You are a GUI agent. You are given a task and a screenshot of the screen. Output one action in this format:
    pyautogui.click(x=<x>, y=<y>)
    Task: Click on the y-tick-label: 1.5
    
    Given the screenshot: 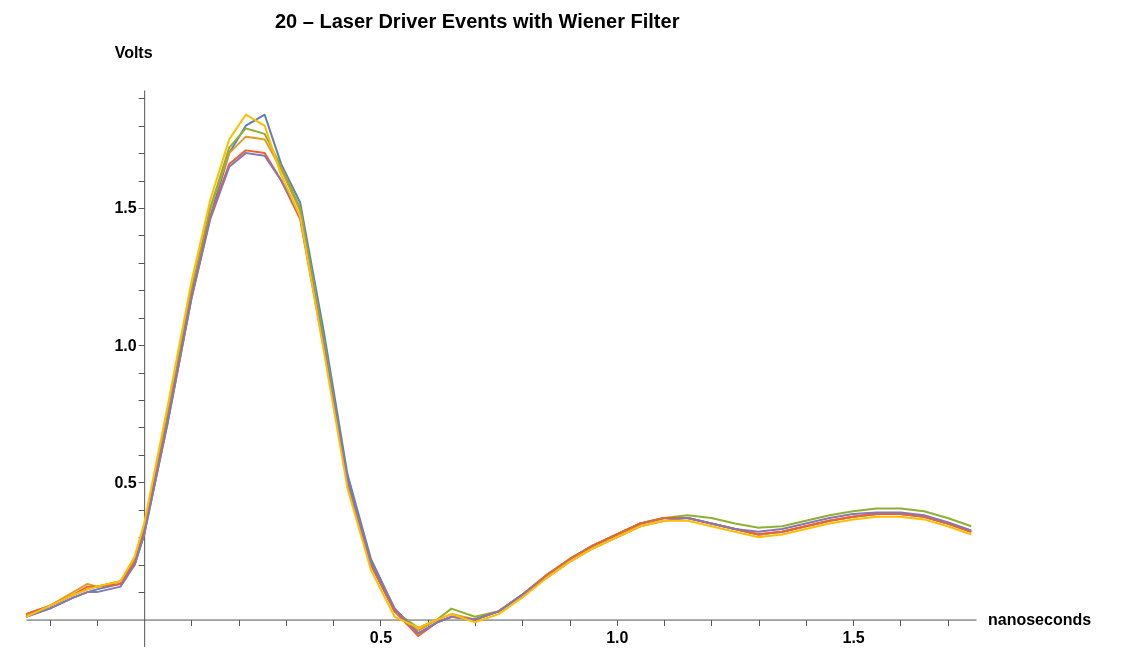 What is the action you would take?
    pyautogui.click(x=125, y=208)
    